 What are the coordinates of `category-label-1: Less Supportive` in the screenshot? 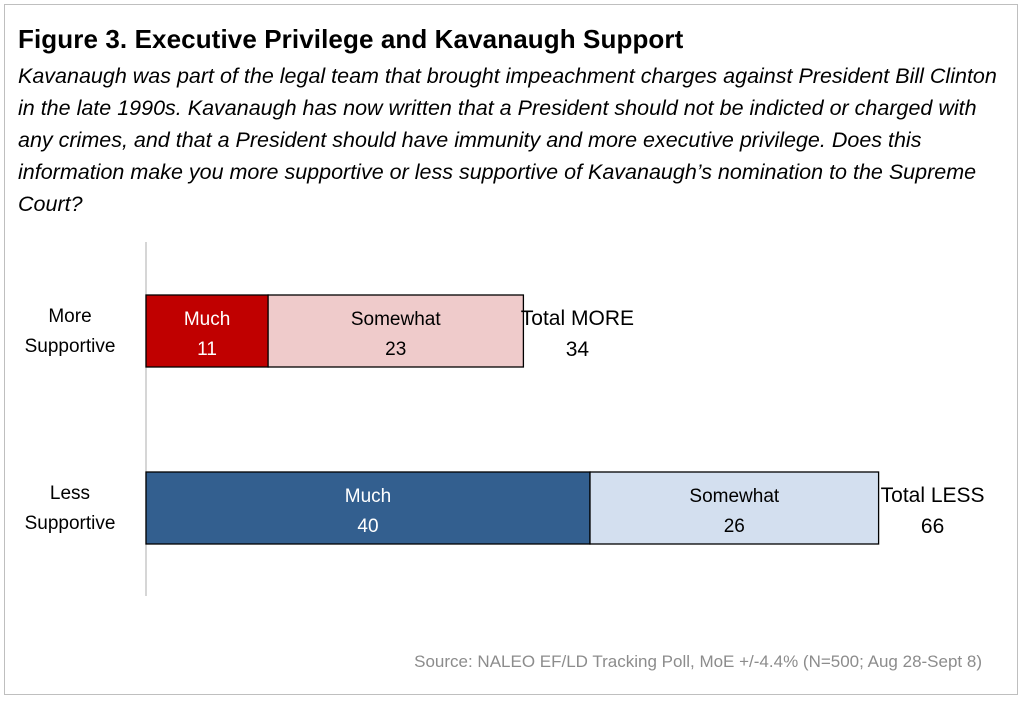 It's located at (70, 508).